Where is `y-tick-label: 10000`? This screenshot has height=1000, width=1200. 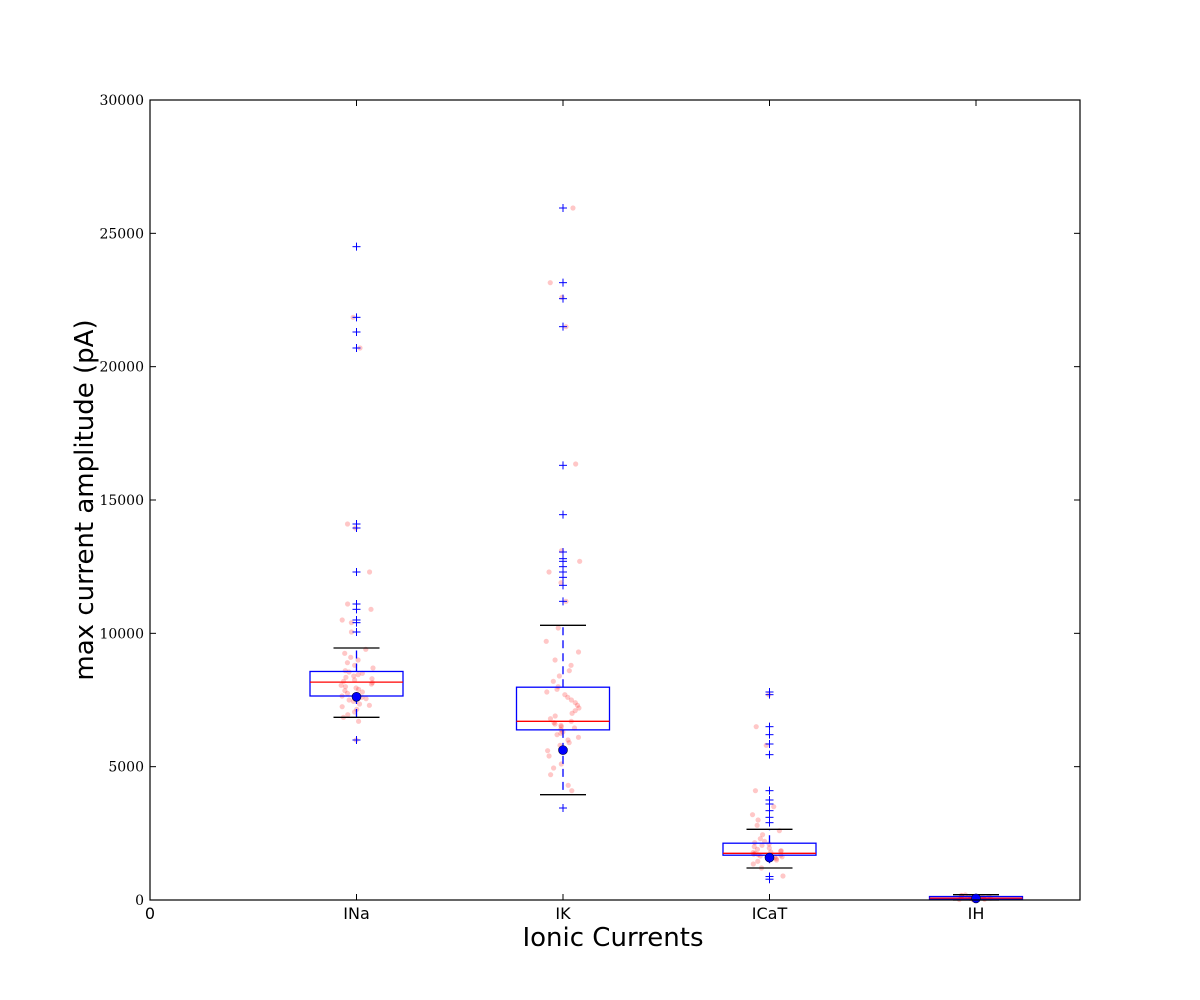
y-tick-label: 10000 is located at coordinates (121, 634).